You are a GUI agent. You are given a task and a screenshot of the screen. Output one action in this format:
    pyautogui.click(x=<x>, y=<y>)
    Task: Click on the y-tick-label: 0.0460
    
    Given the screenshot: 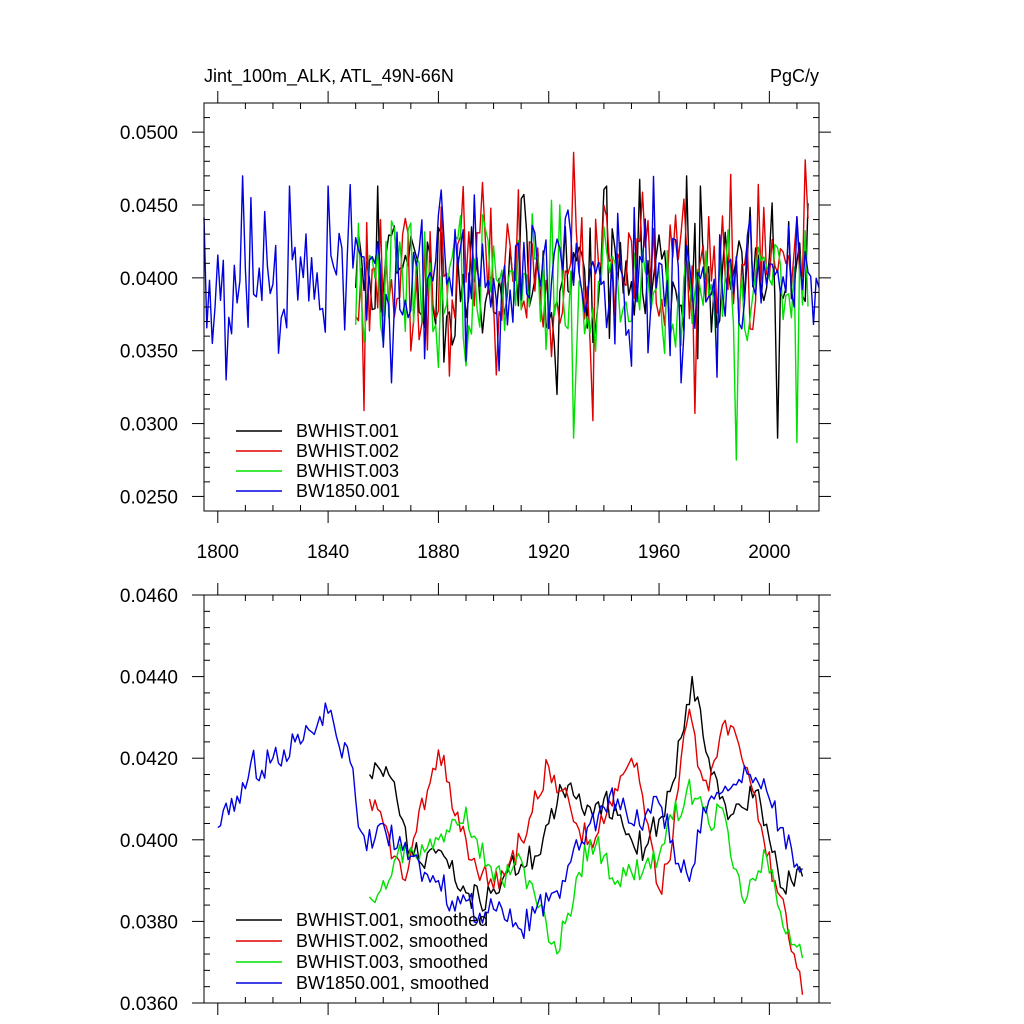 What is the action you would take?
    pyautogui.click(x=149, y=596)
    